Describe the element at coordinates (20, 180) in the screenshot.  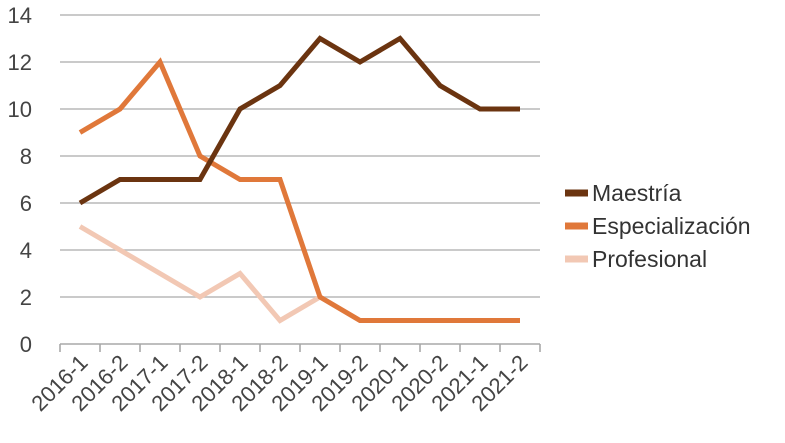
I see `y-axis-ticks: 0 2 4 6 8 10 12 14` at that location.